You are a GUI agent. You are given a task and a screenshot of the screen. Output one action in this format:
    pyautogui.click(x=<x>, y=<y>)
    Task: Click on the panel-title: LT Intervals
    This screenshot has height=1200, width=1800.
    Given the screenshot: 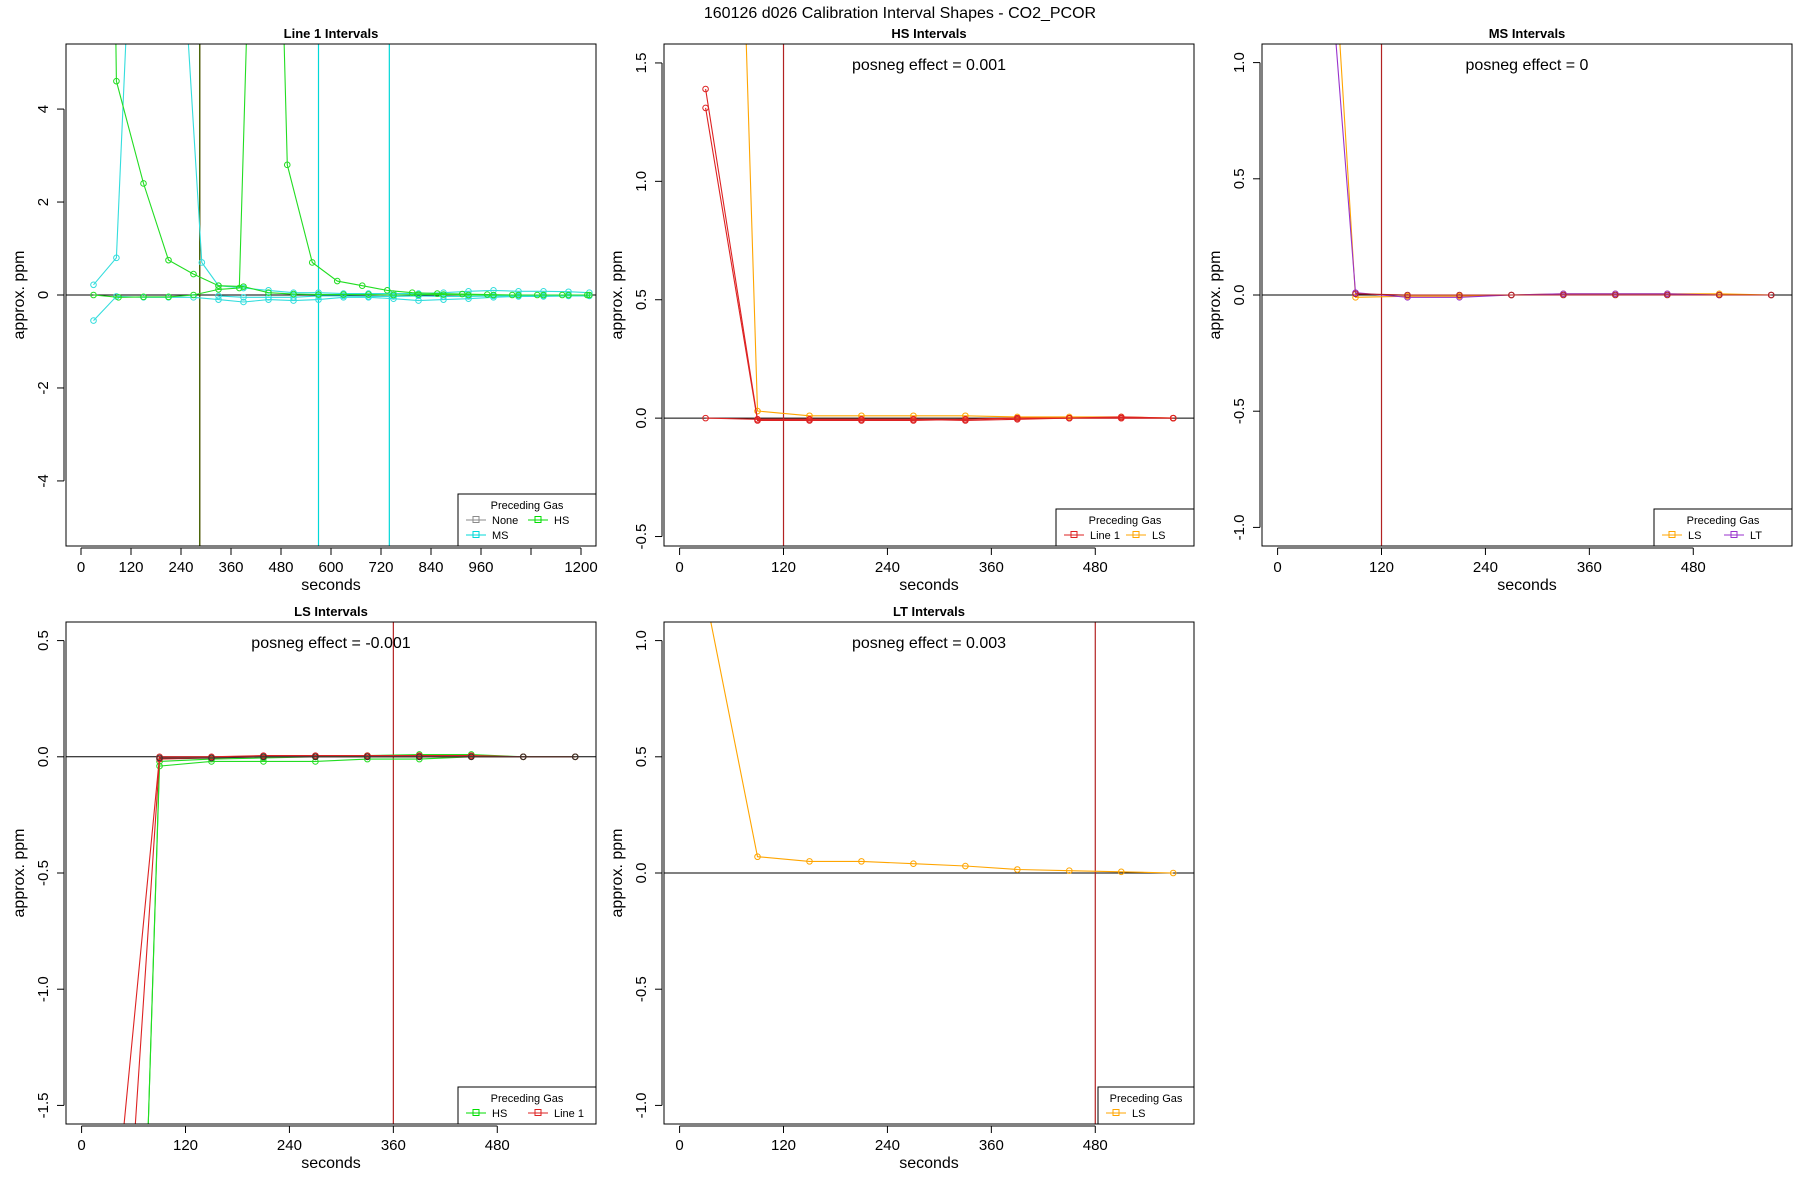 What is the action you would take?
    pyautogui.click(x=929, y=611)
    